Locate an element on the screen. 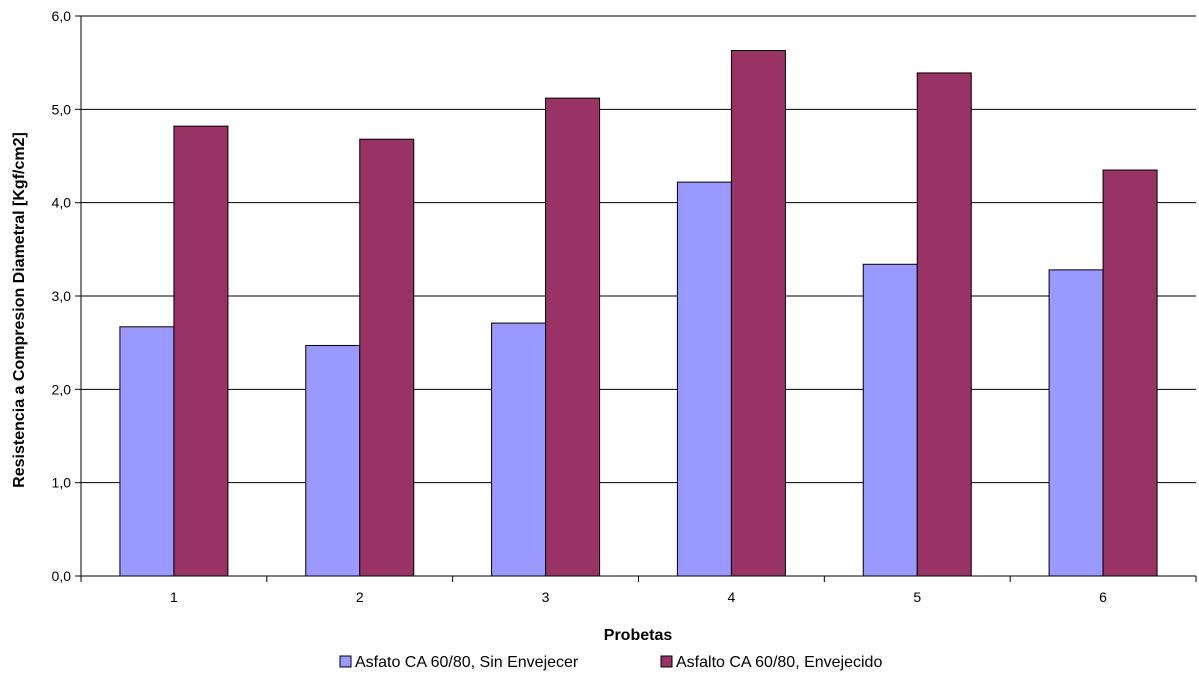 This screenshot has width=1199, height=680. x-tick-label: 4 is located at coordinates (732, 597).